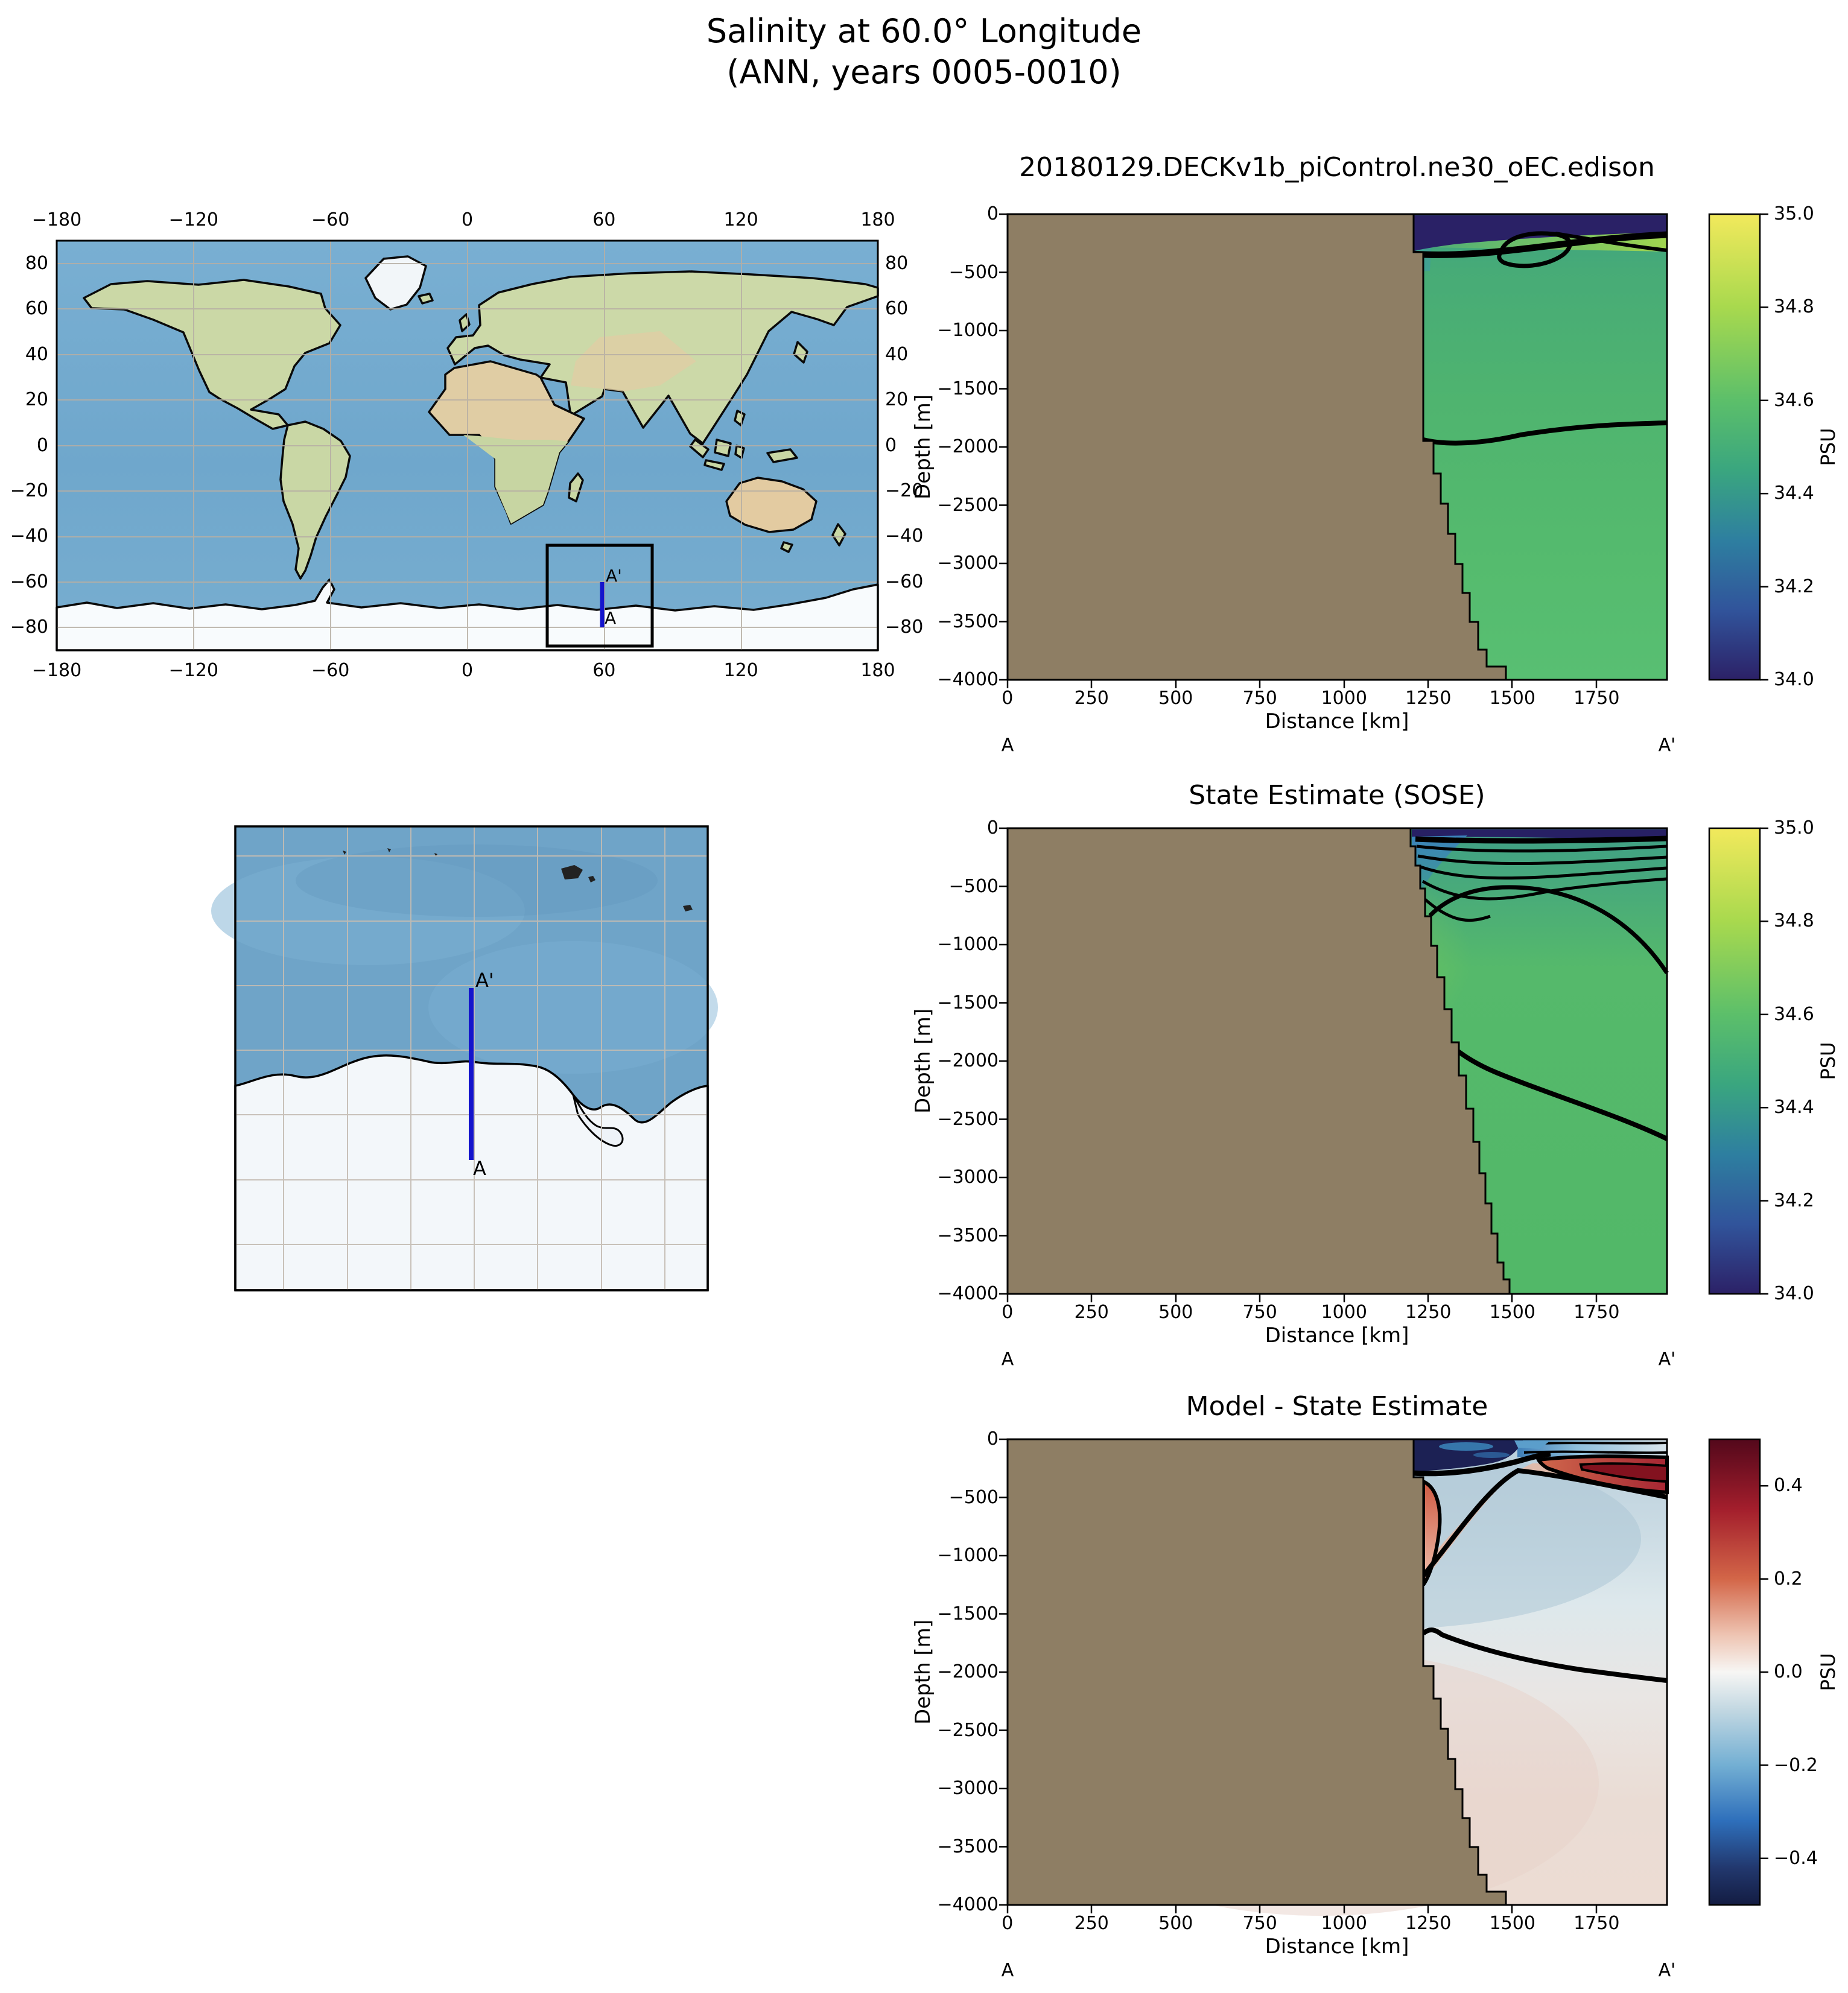 This screenshot has width=1848, height=1993. I want to click on tick-label: −2000, so click(968, 1671).